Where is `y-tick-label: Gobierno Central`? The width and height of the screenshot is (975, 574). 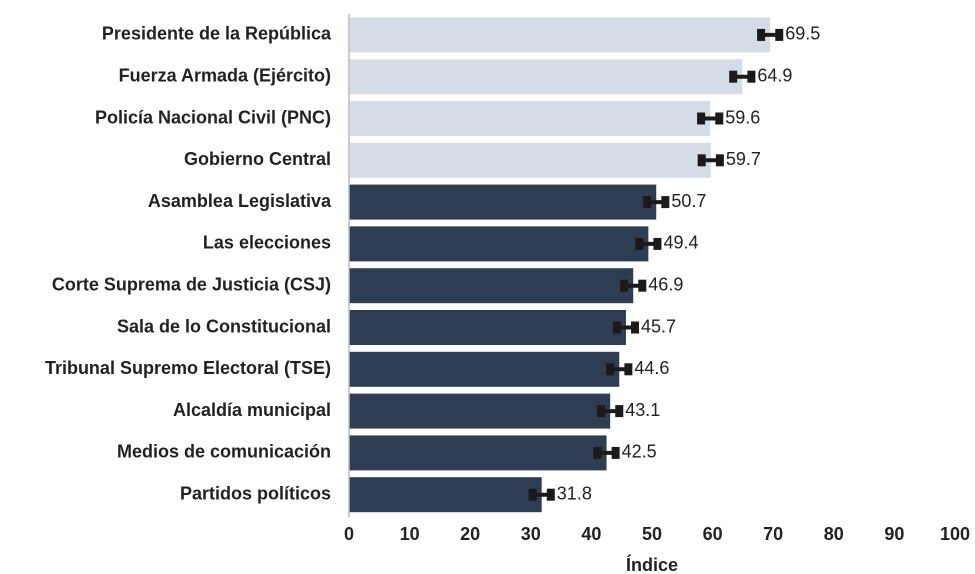 y-tick-label: Gobierno Central is located at coordinates (257, 159).